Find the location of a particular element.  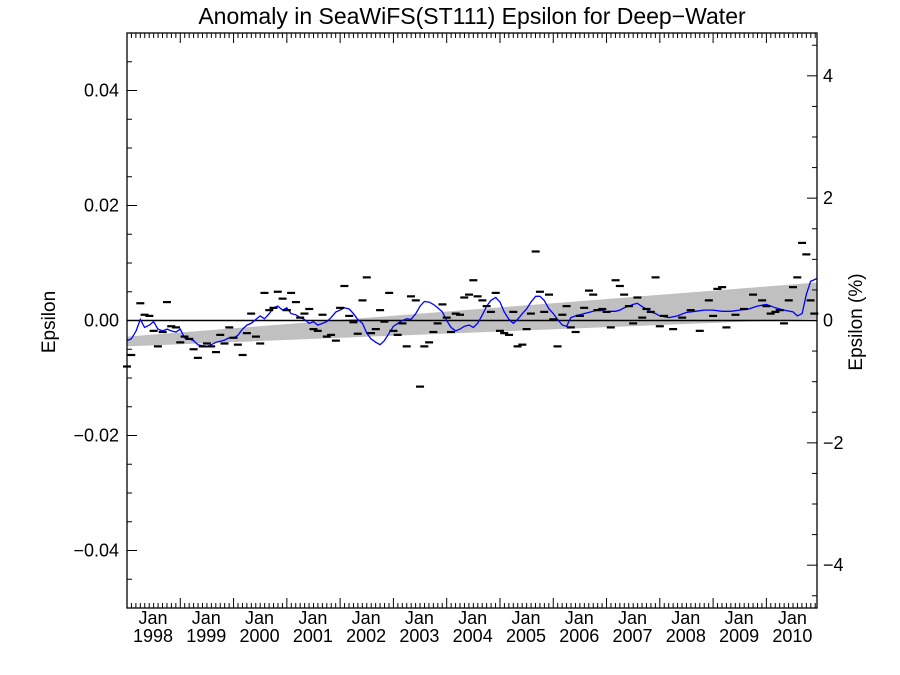

x-tick-year-label: 2005 is located at coordinates (526, 636).